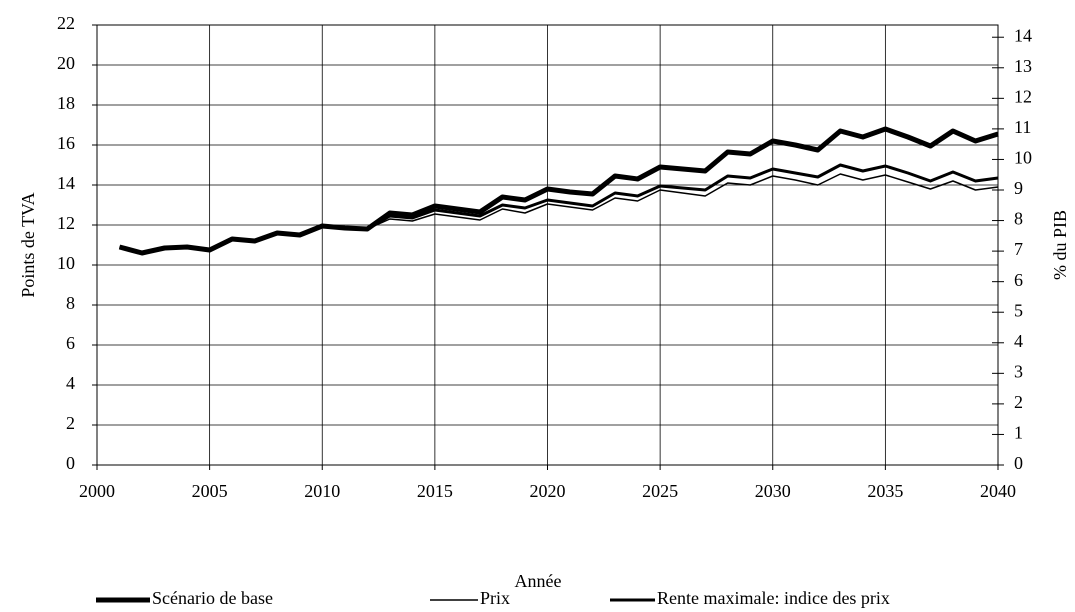 The image size is (1075, 612). What do you see at coordinates (322, 491) in the screenshot?
I see `x-tick-label: 2010` at bounding box center [322, 491].